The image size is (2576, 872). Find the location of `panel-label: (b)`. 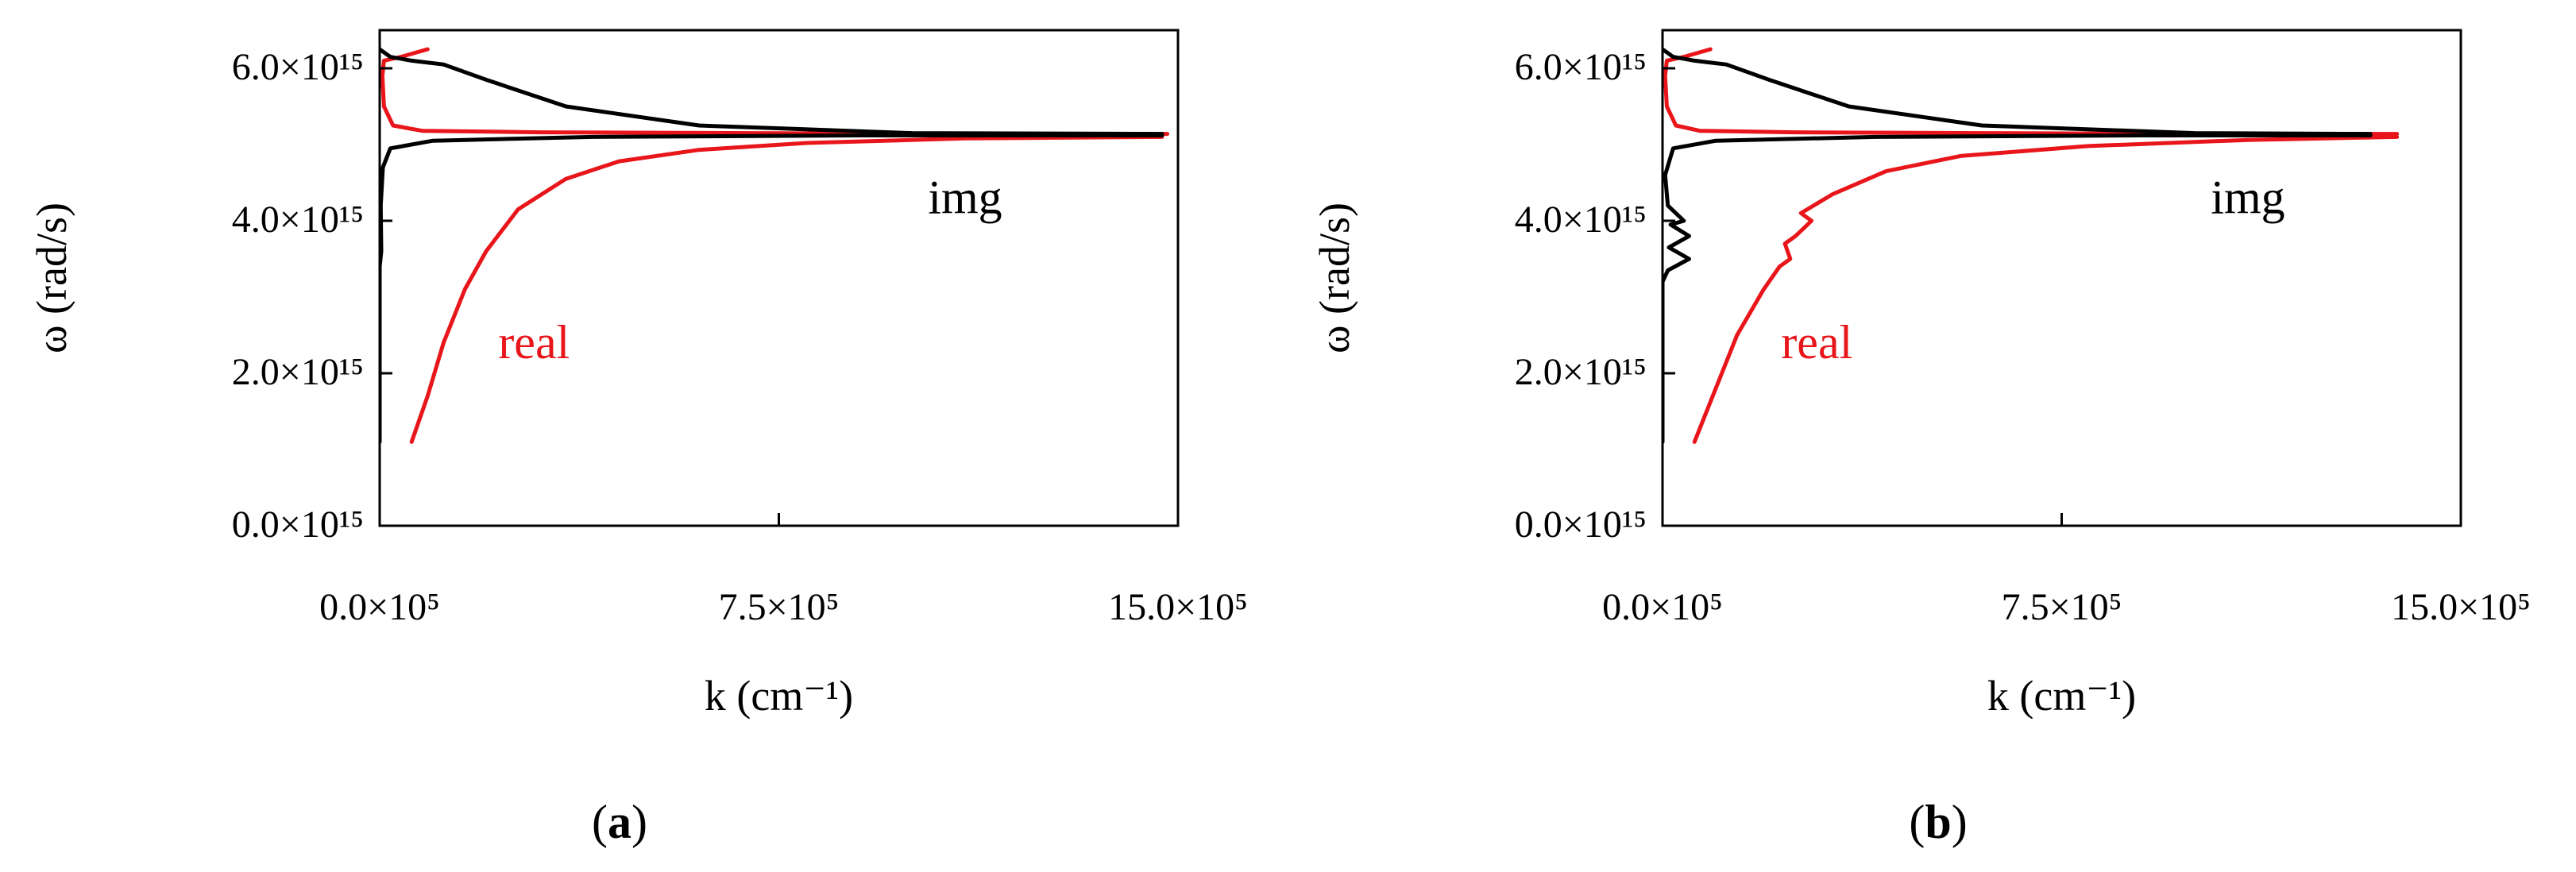

panel-label: (b) is located at coordinates (1938, 822).